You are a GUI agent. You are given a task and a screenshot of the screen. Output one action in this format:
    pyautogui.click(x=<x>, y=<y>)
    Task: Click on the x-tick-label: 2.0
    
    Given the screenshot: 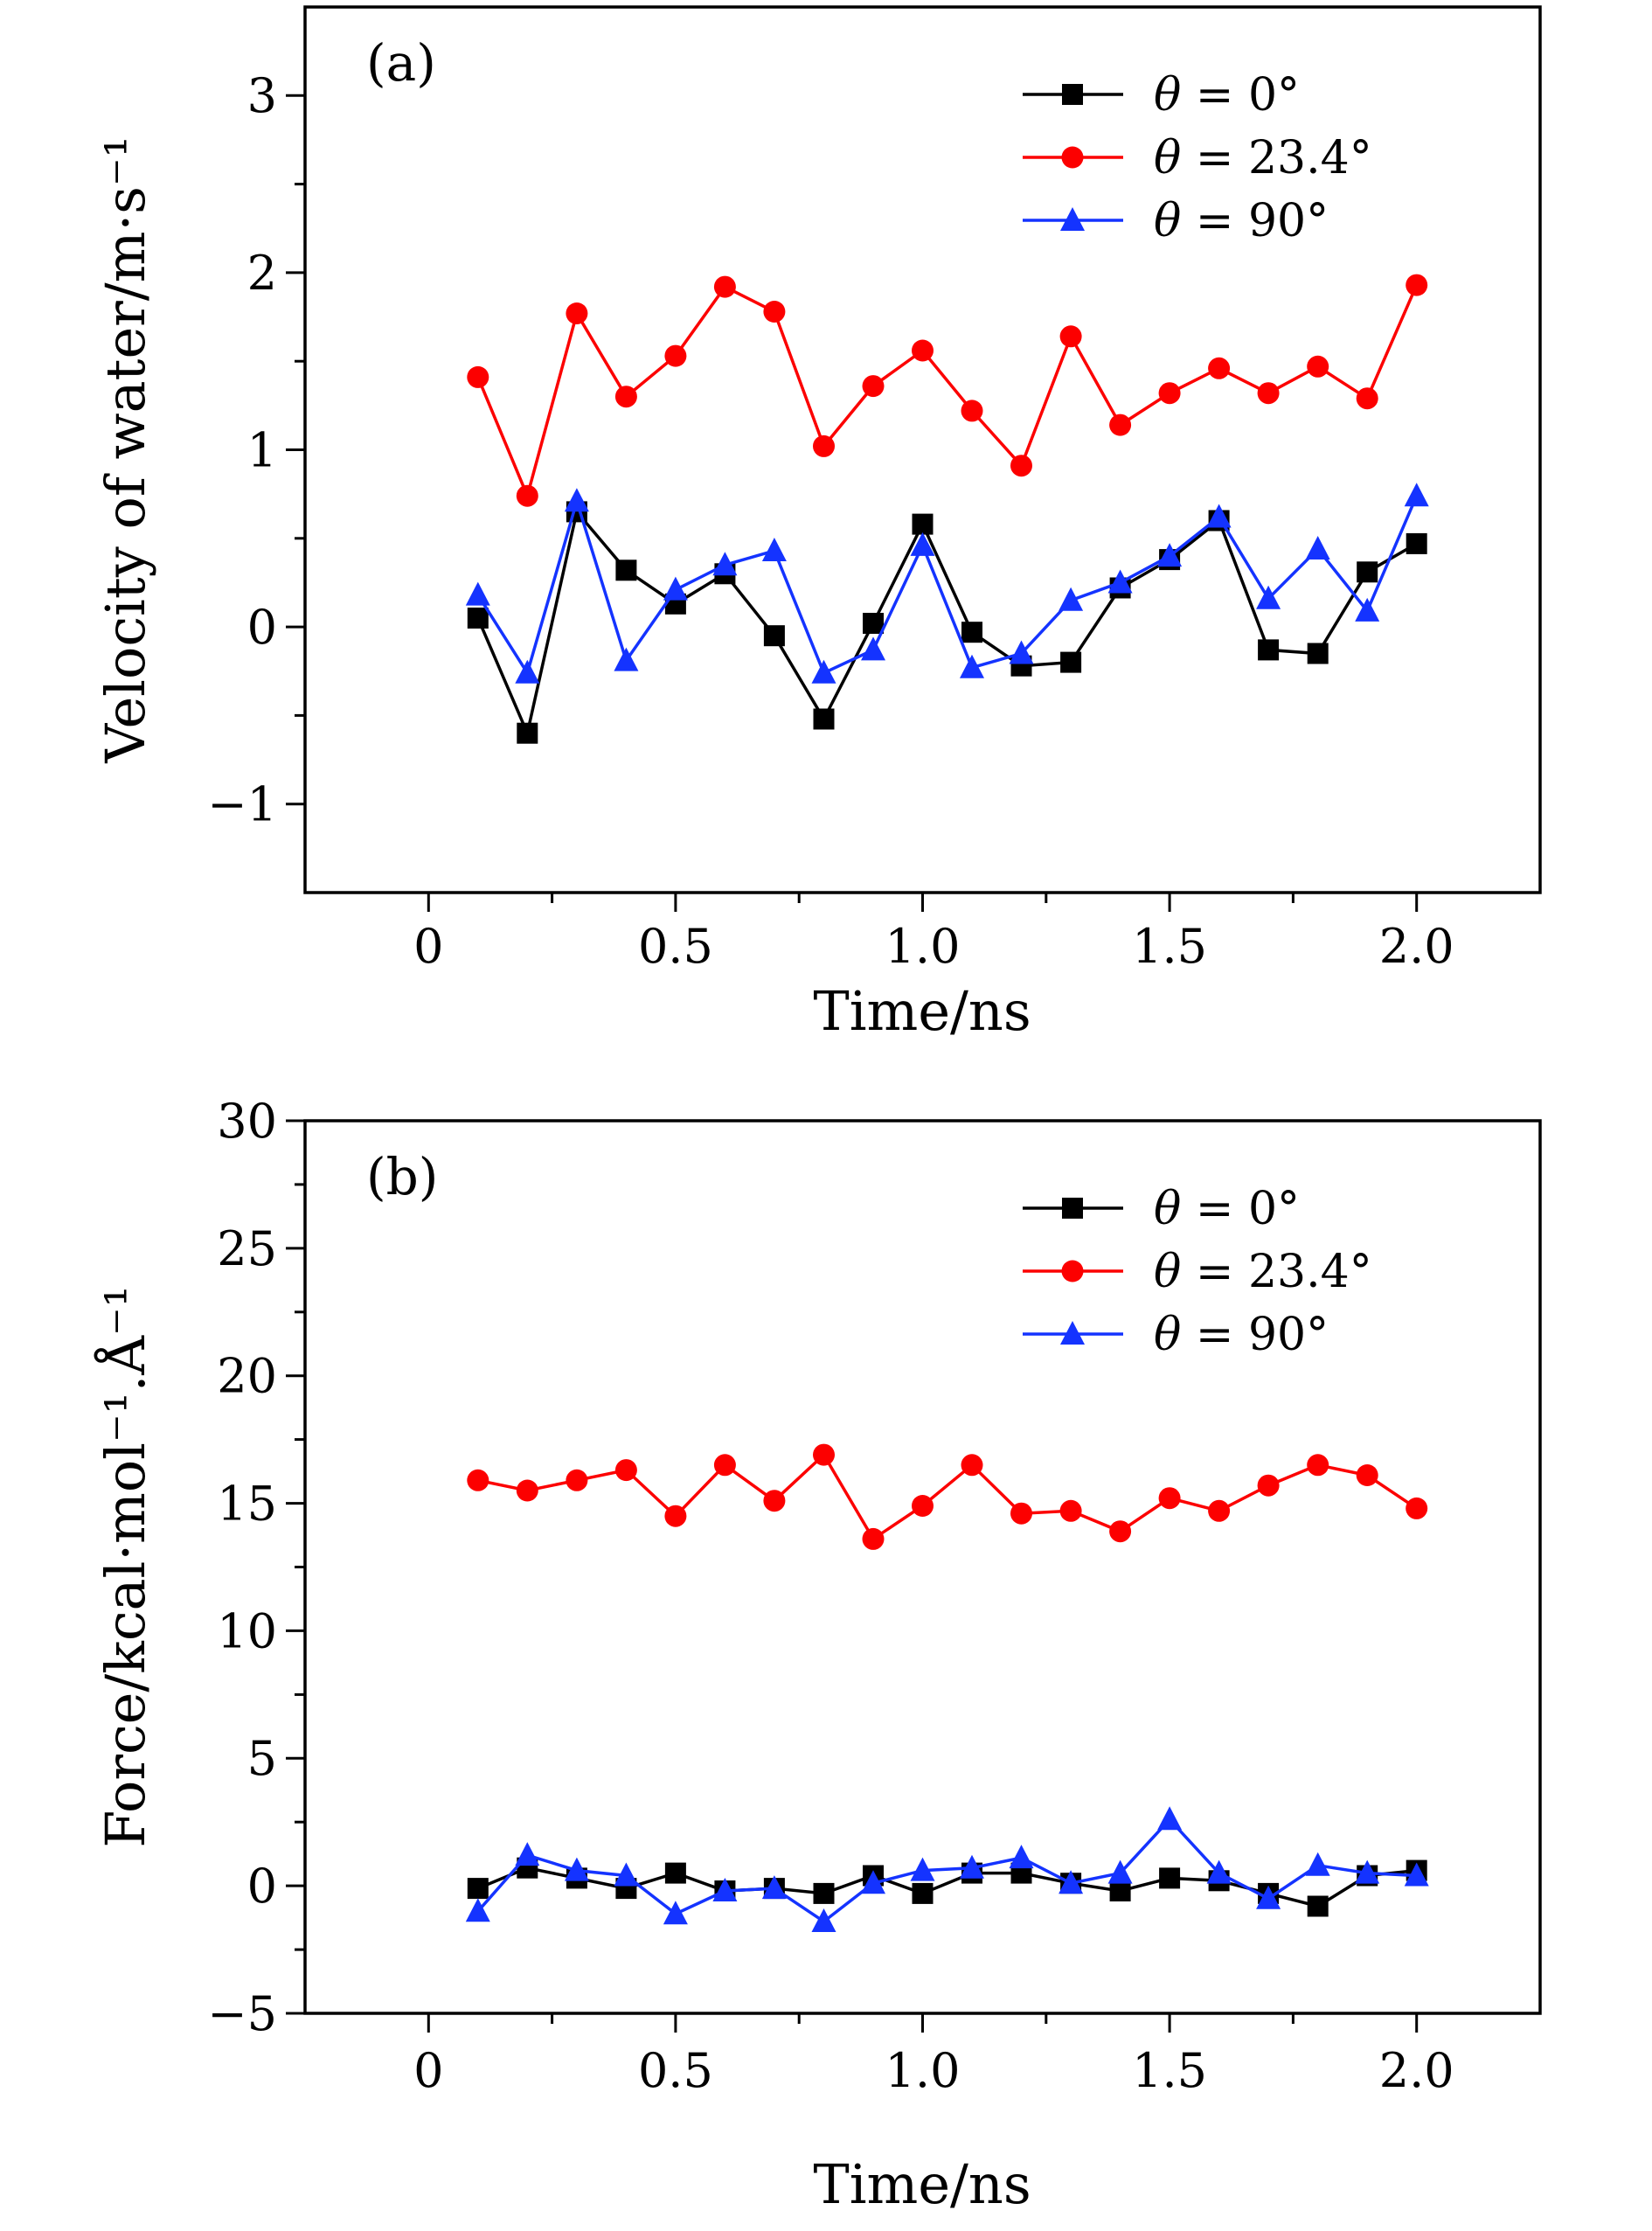 What is the action you would take?
    pyautogui.click(x=1416, y=946)
    